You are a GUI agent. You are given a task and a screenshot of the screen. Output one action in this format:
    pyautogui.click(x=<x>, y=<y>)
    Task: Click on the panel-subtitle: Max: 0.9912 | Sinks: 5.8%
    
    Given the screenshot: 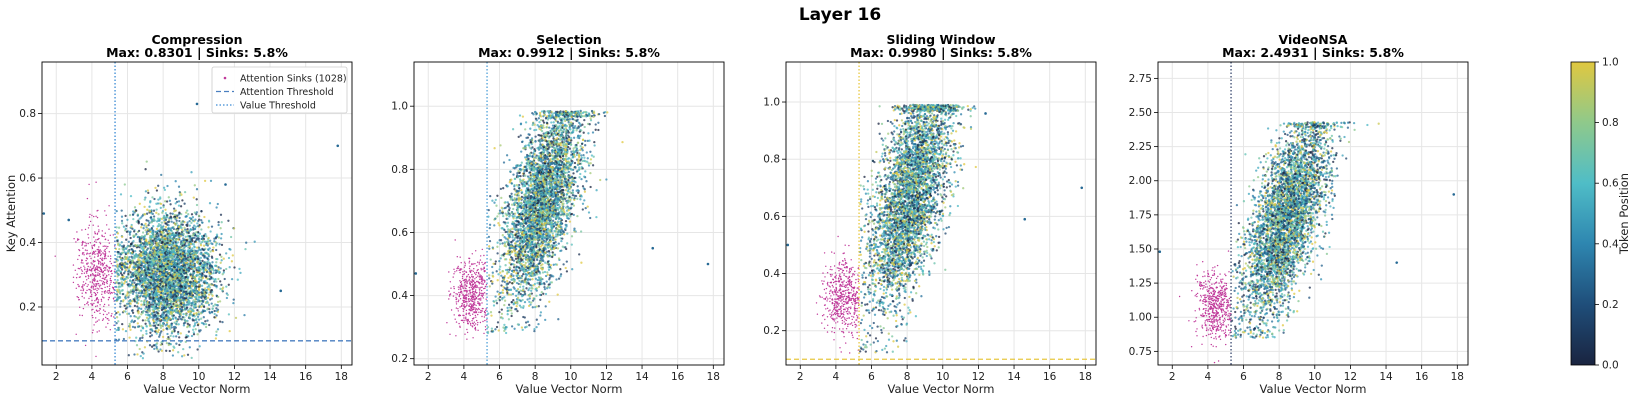 What is the action you would take?
    pyautogui.click(x=569, y=52)
    